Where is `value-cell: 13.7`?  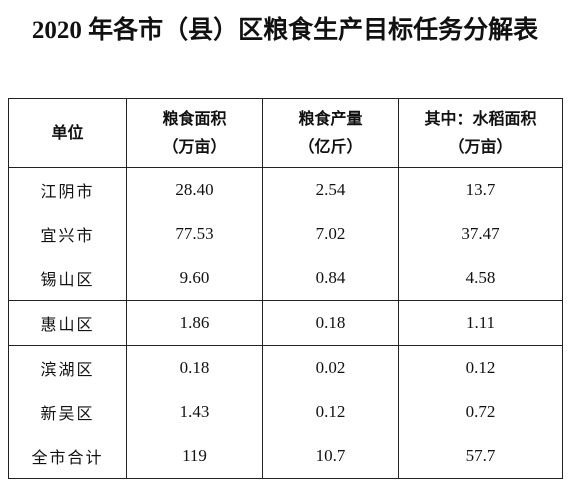
value-cell: 13.7 is located at coordinates (480, 189).